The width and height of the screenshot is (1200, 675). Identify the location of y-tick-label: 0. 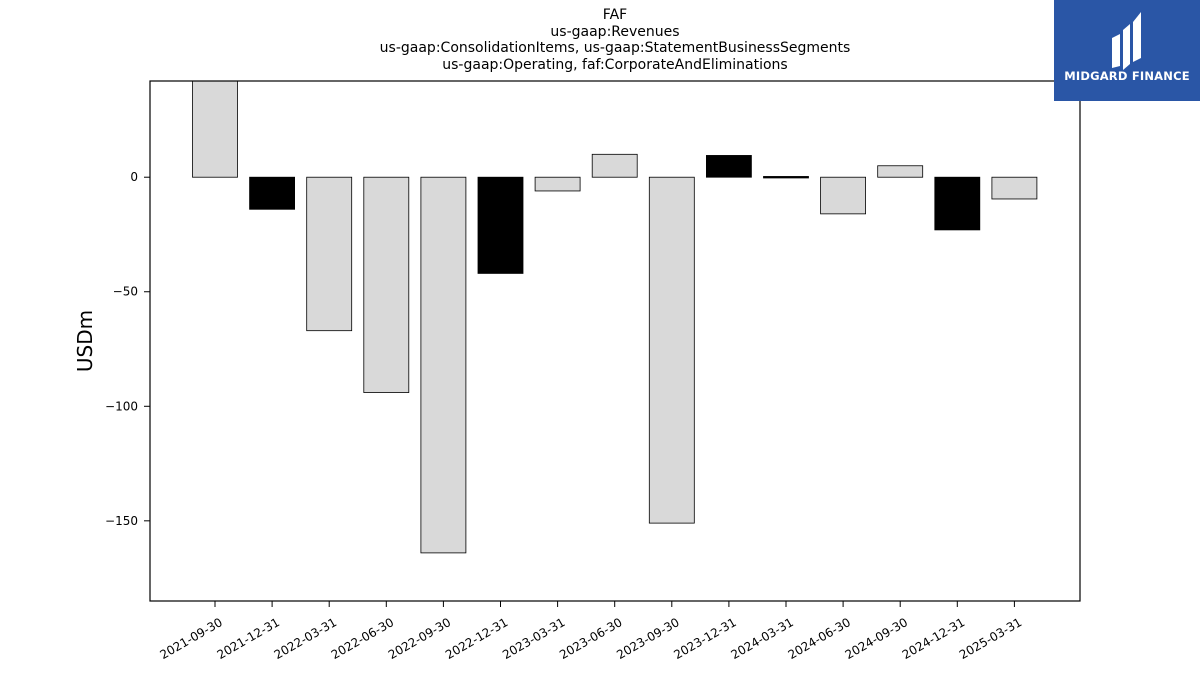
(134, 177).